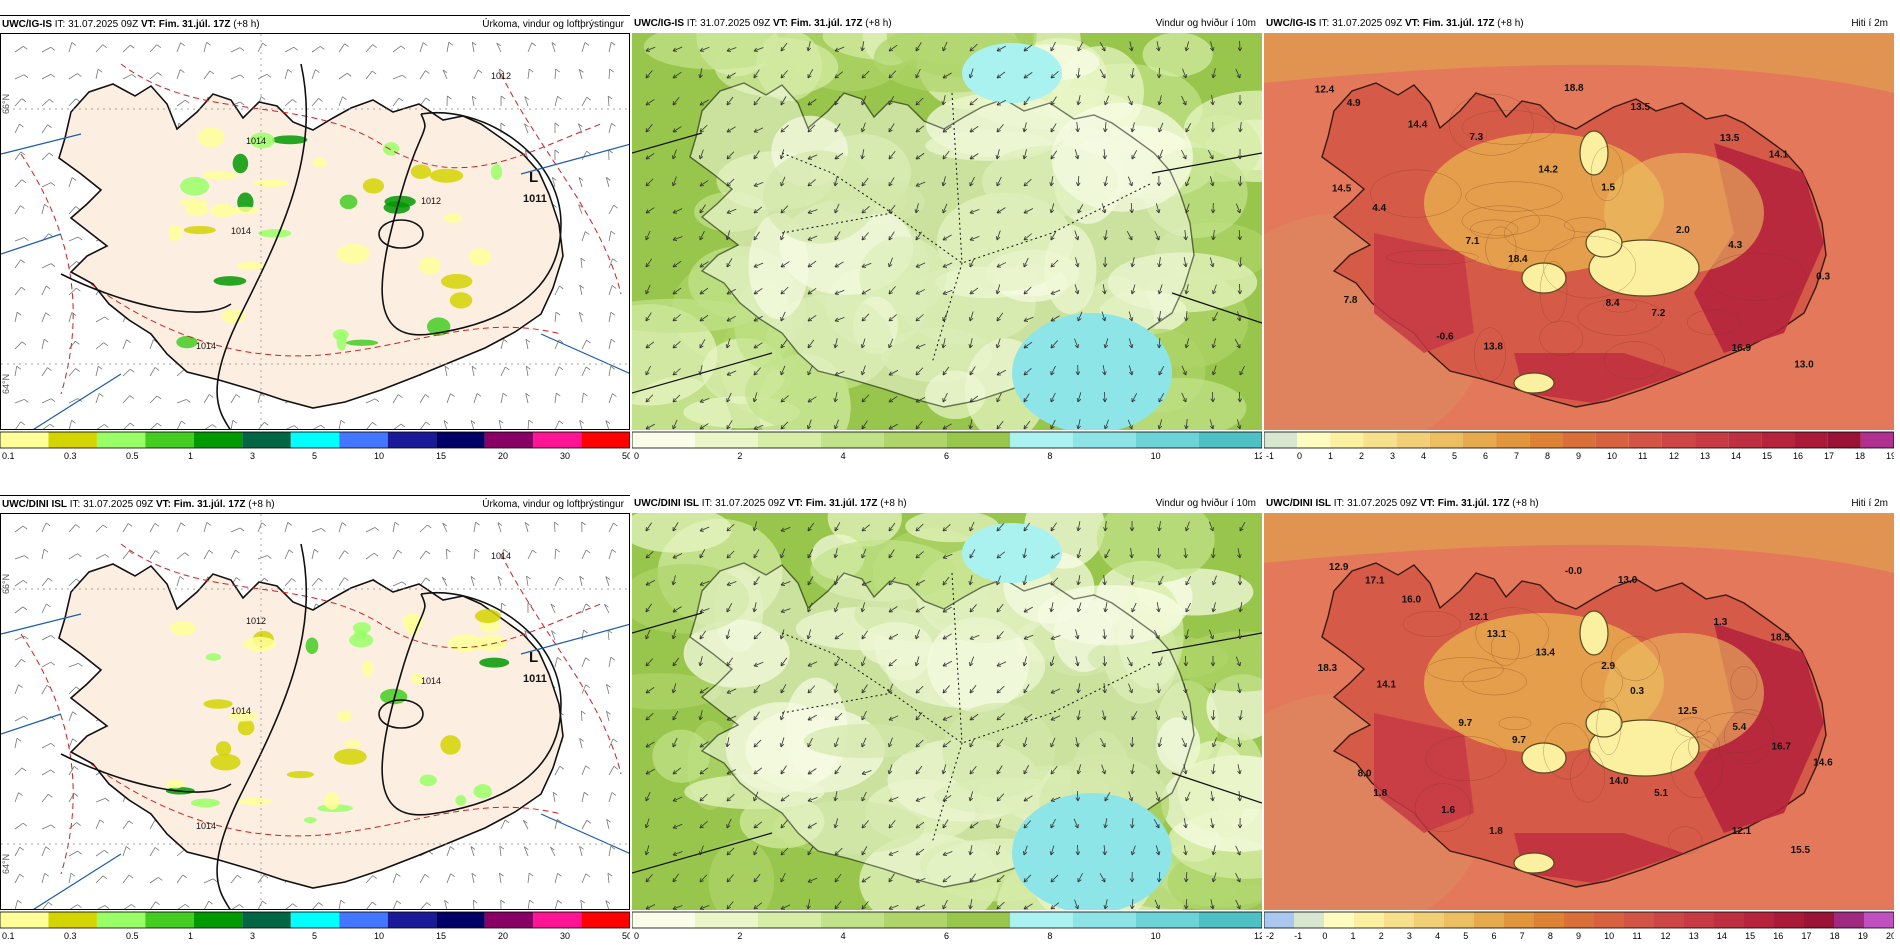 Image resolution: width=1900 pixels, height=950 pixels. Describe the element at coordinates (1823, 762) in the screenshot. I see `temp-value-label: 14.6` at that location.